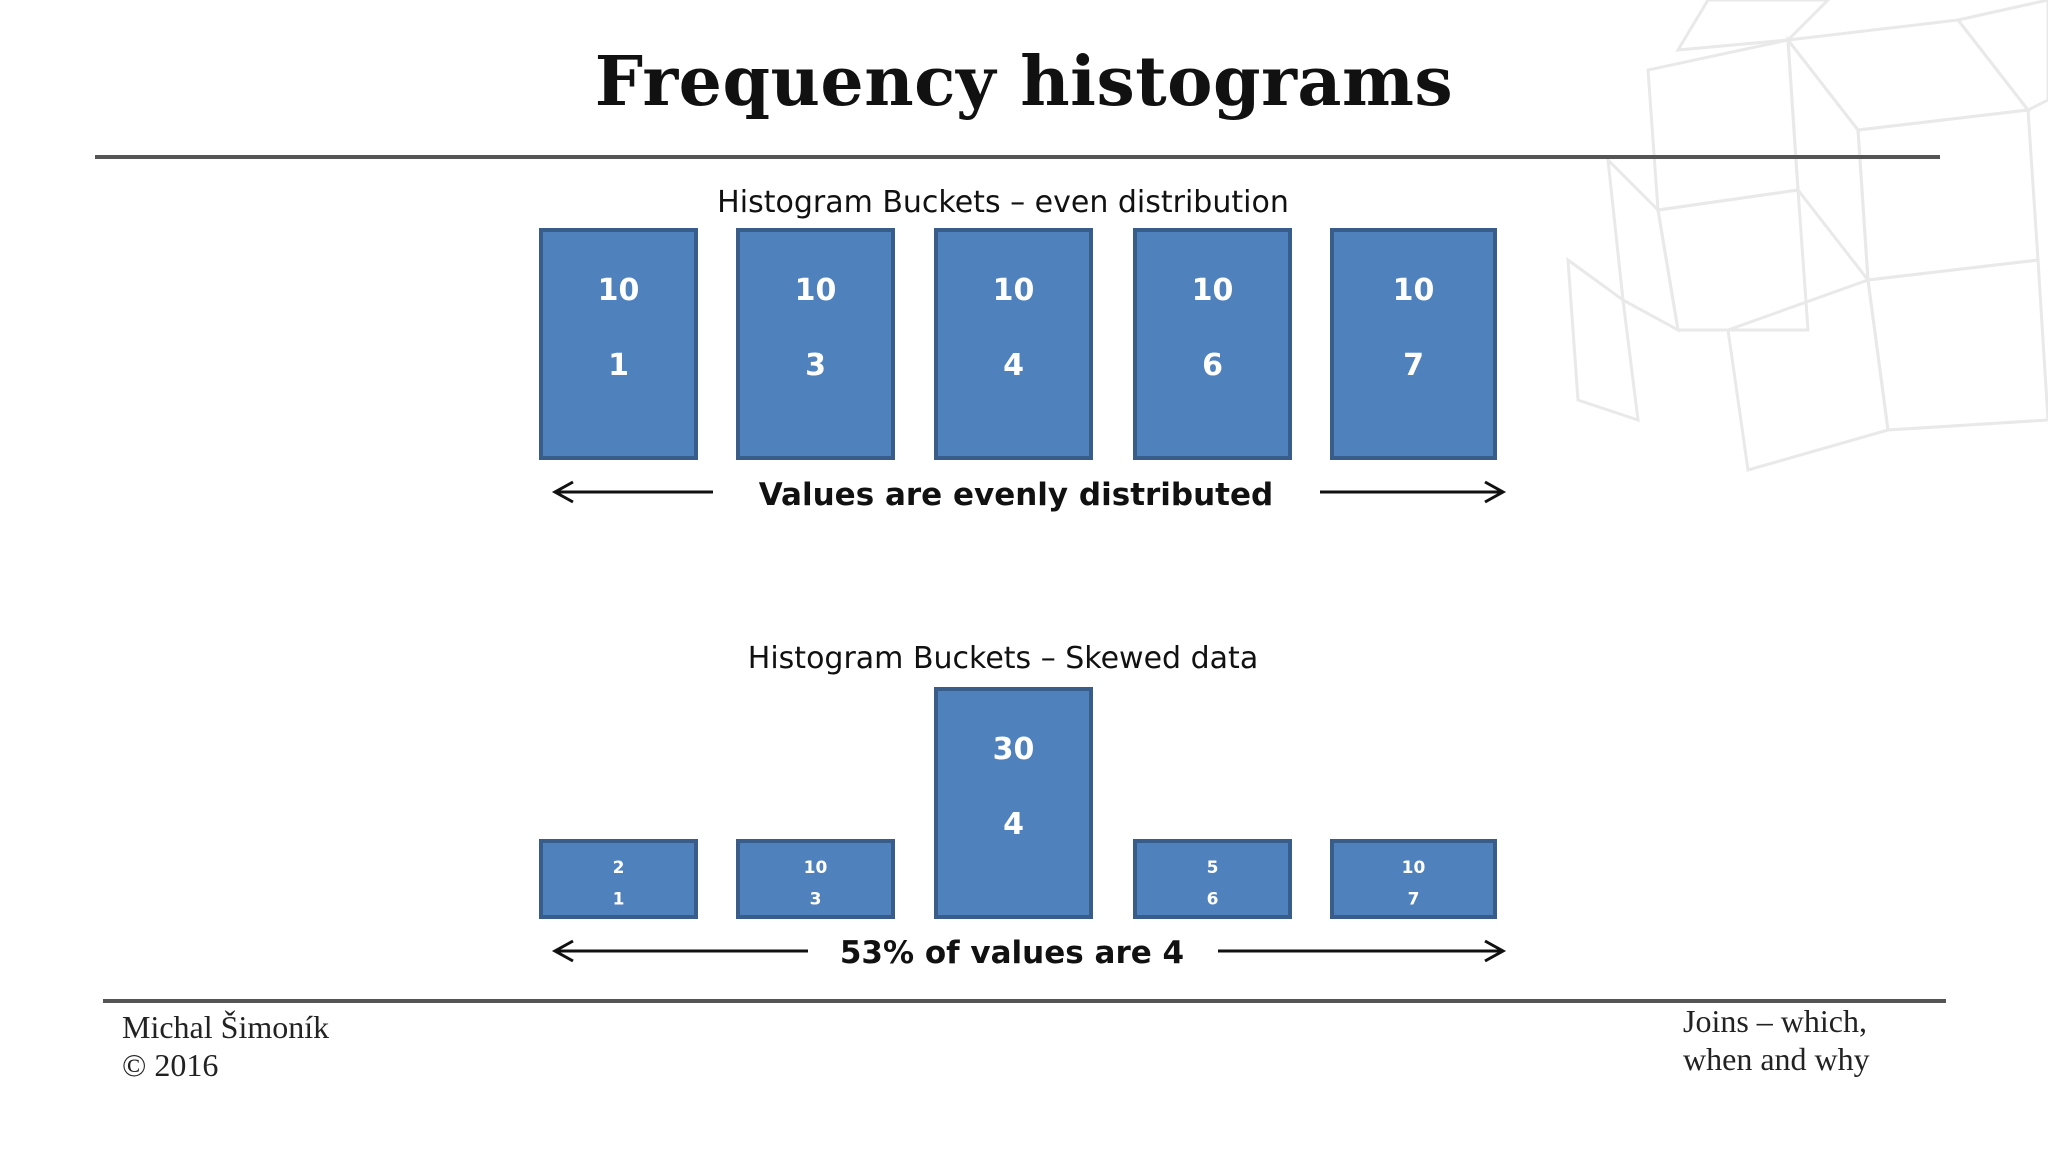 The height and width of the screenshot is (1152, 2048). Describe the element at coordinates (1003, 202) in the screenshot. I see `chart-title: Histogram Buckets – even distribution` at that location.